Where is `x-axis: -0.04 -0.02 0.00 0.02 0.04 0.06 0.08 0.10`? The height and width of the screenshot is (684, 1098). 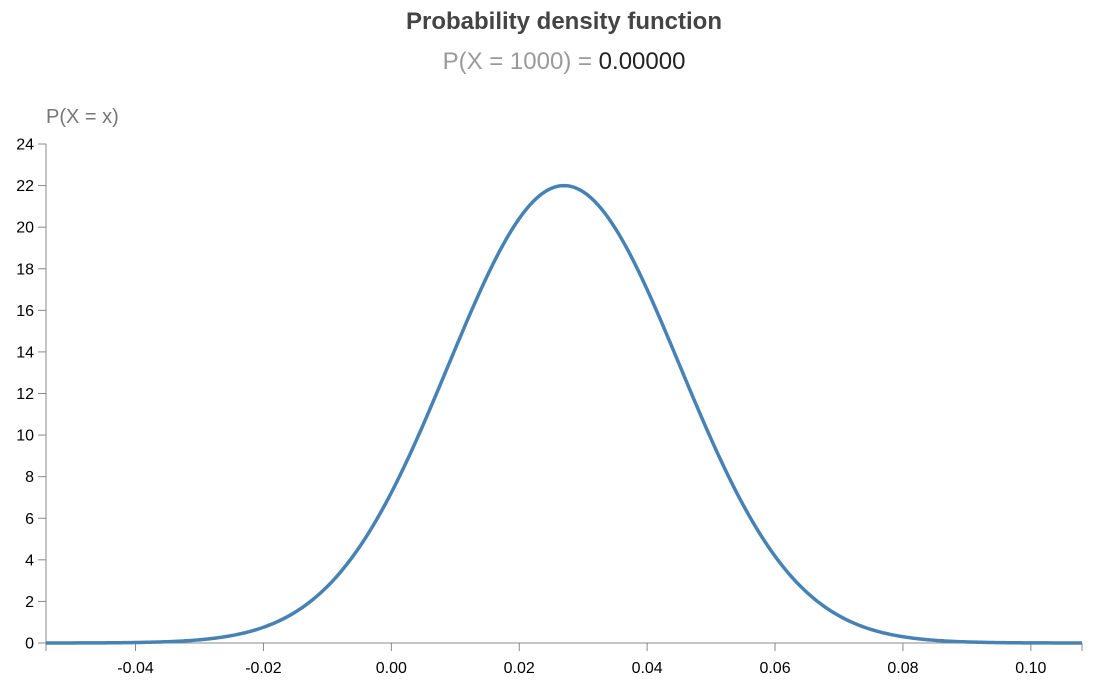
x-axis: -0.04 -0.02 0.00 0.02 0.04 0.06 0.08 0.10 is located at coordinates (564, 659).